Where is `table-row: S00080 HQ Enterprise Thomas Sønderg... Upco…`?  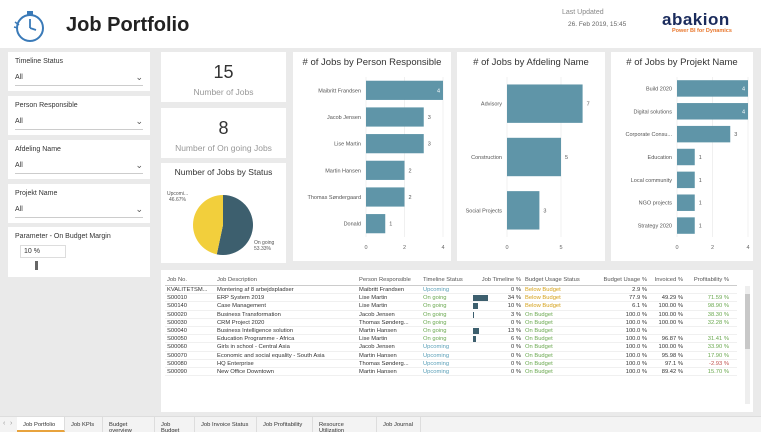 table-row: S00080 HQ Enterprise Thomas Sønderg... Upco… is located at coordinates (451, 364).